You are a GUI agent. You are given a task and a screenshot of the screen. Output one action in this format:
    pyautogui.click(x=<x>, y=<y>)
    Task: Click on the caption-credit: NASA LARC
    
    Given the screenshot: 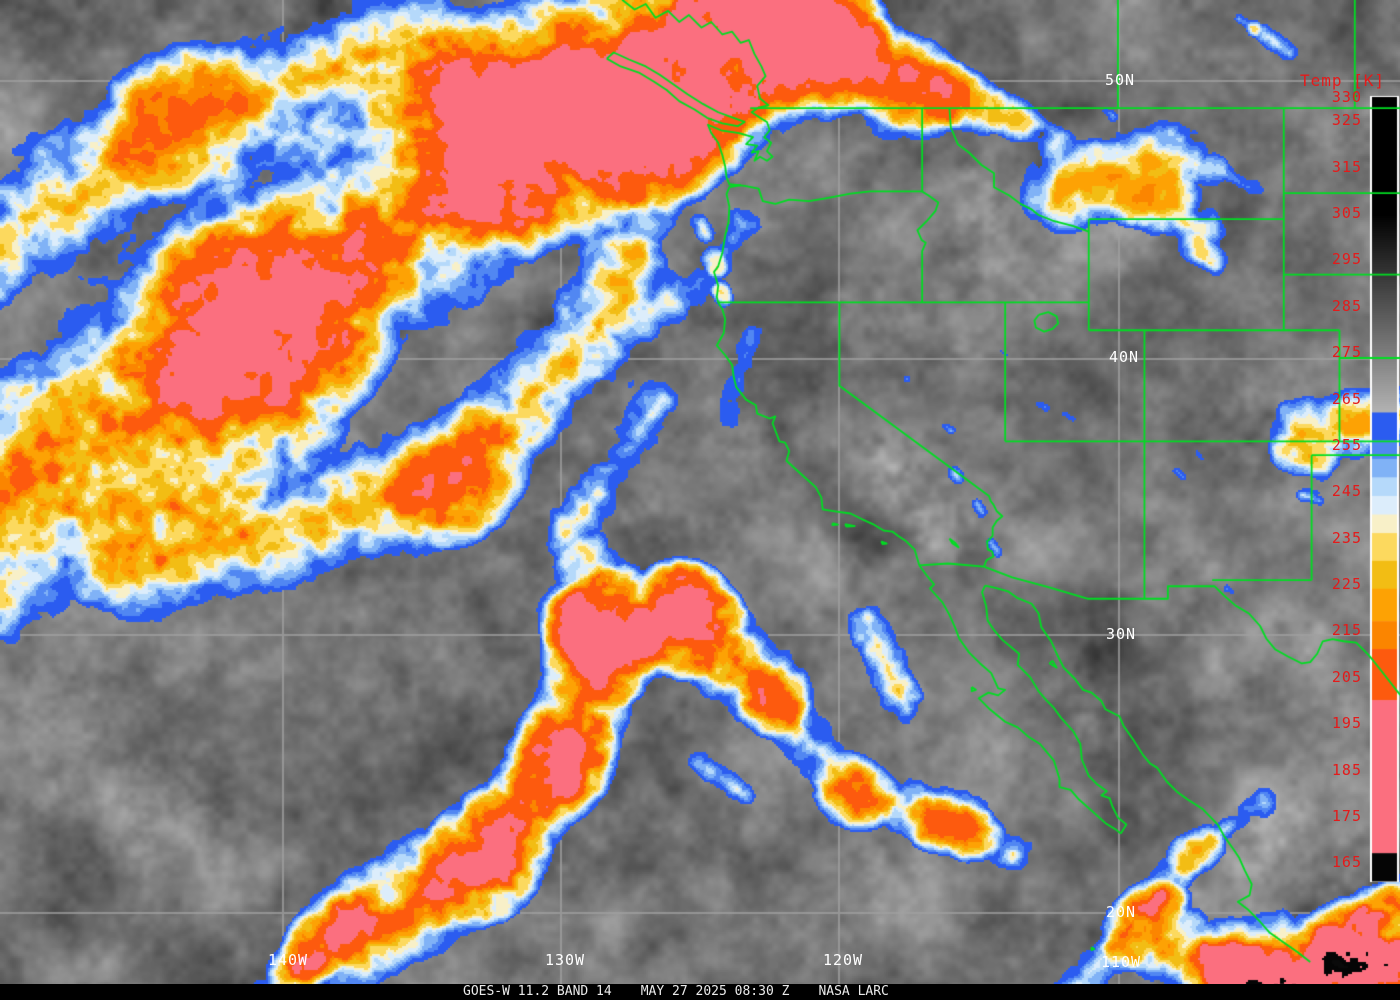 What is the action you would take?
    pyautogui.click(x=853, y=991)
    